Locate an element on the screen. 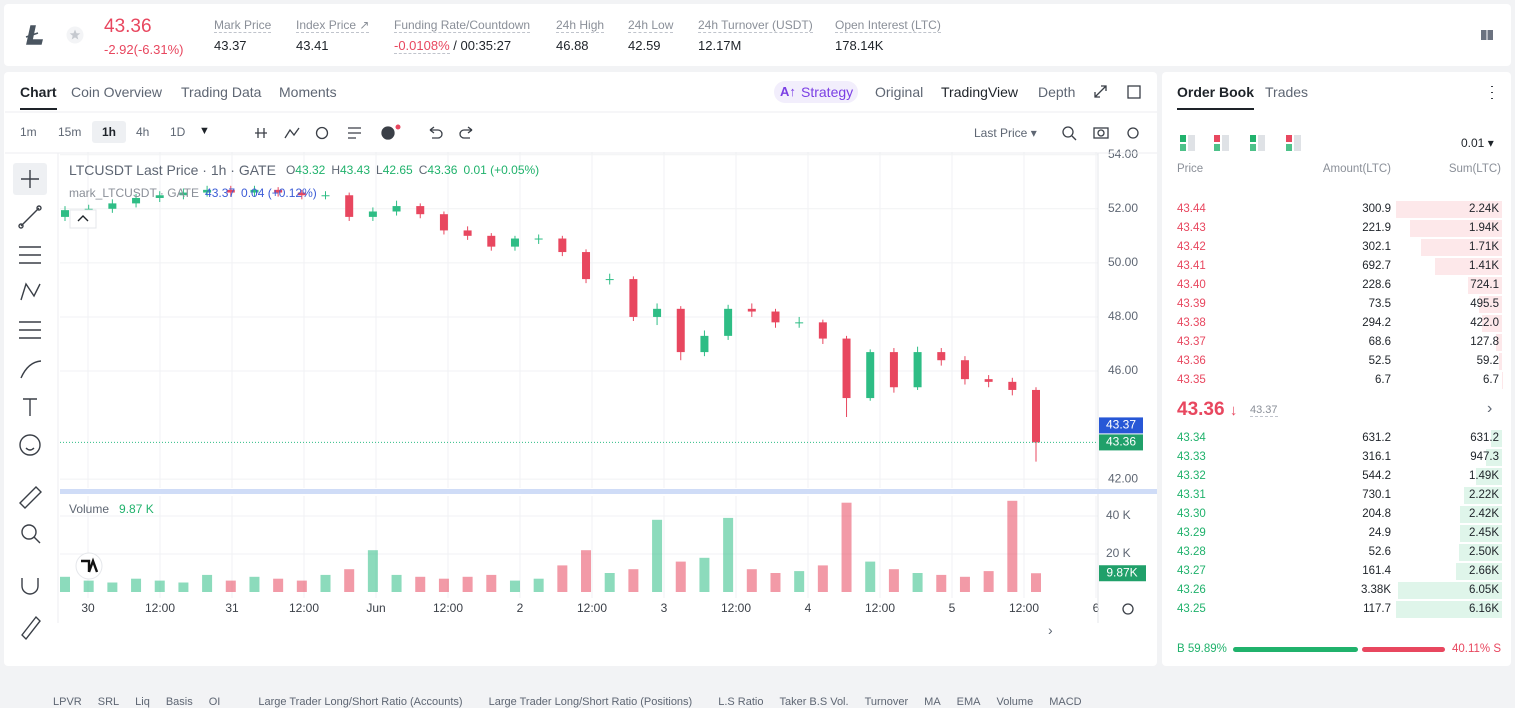 The image size is (1515, 708). indicator: Basis is located at coordinates (179, 702).